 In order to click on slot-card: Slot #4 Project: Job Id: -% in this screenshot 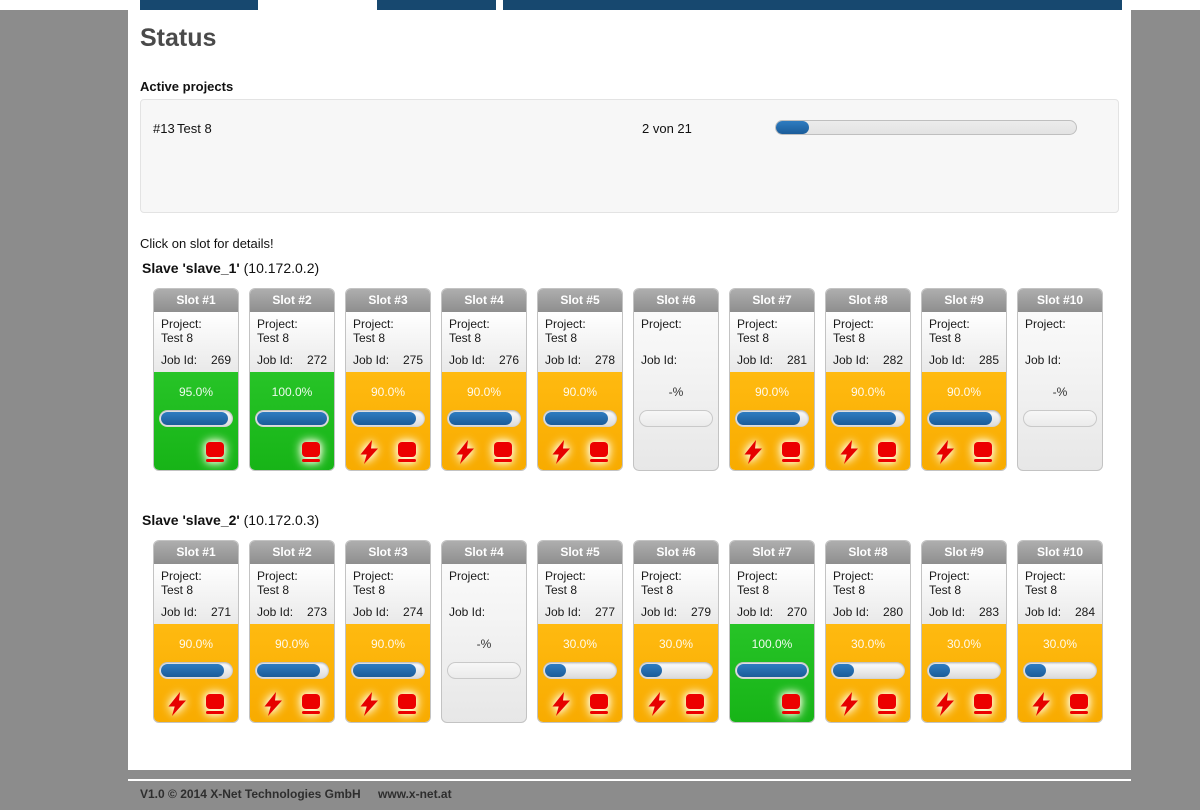, I will do `click(484, 631)`.